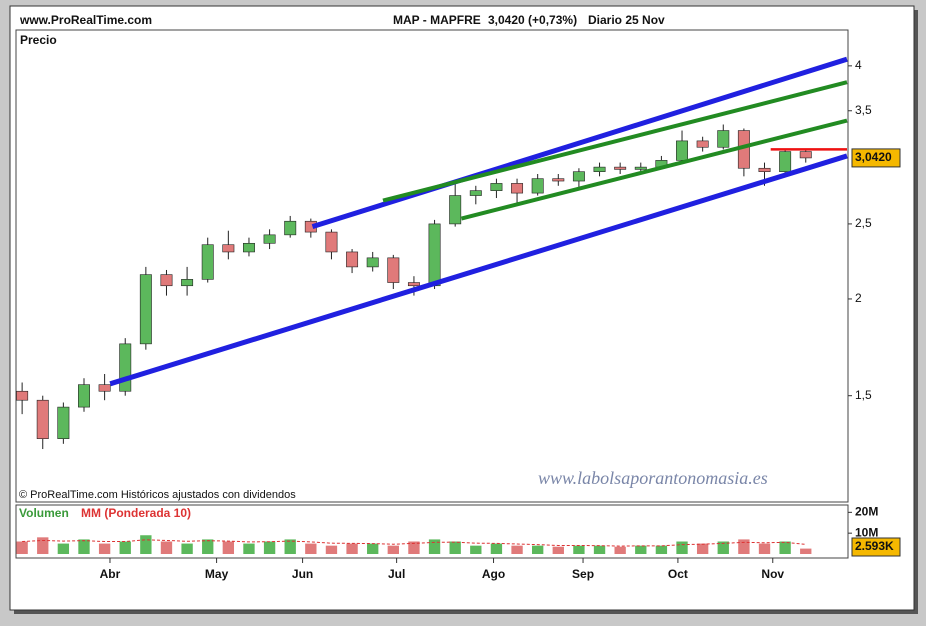 Image resolution: width=926 pixels, height=626 pixels. I want to click on y-tick-label: 4, so click(858, 65).